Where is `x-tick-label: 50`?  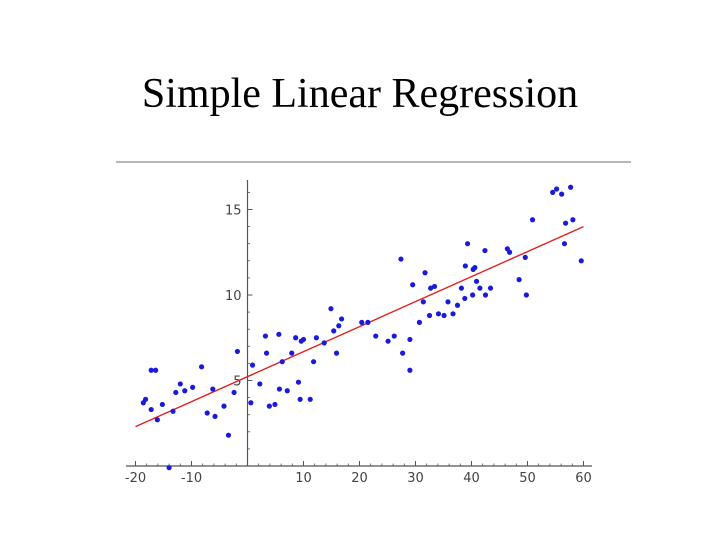
x-tick-label: 50 is located at coordinates (527, 478).